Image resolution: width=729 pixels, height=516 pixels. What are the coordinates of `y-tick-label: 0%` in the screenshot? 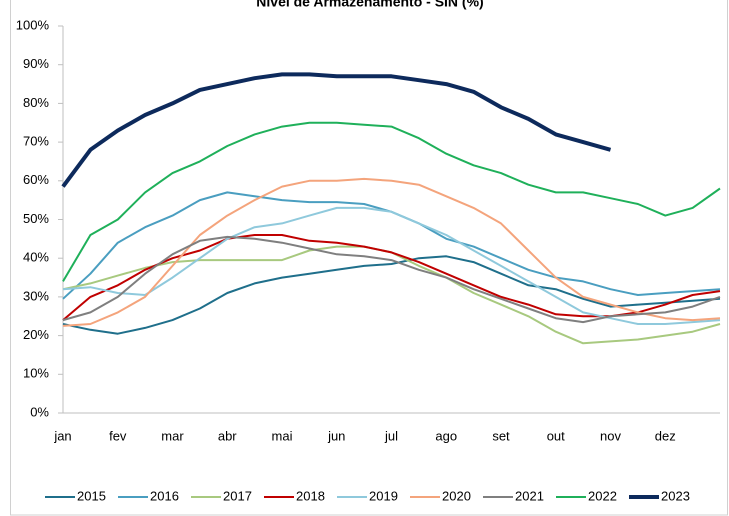 It's located at (39, 411).